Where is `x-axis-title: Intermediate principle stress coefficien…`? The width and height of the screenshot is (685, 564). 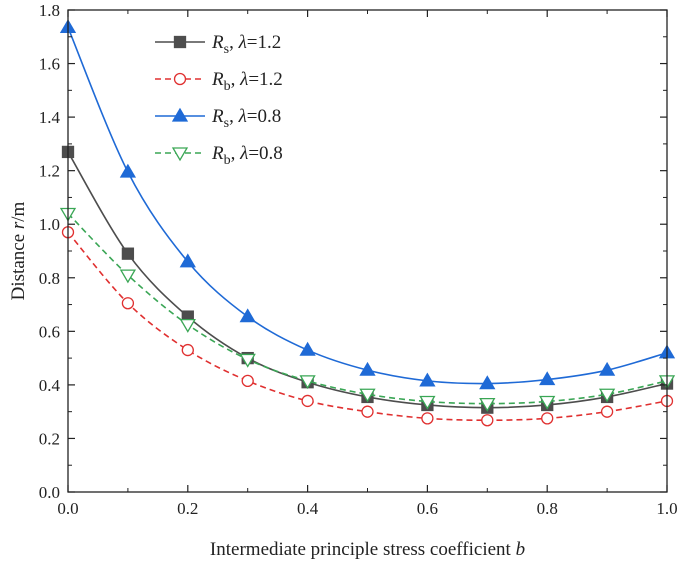
x-axis-title: Intermediate principle stress coefficien… is located at coordinates (367, 549).